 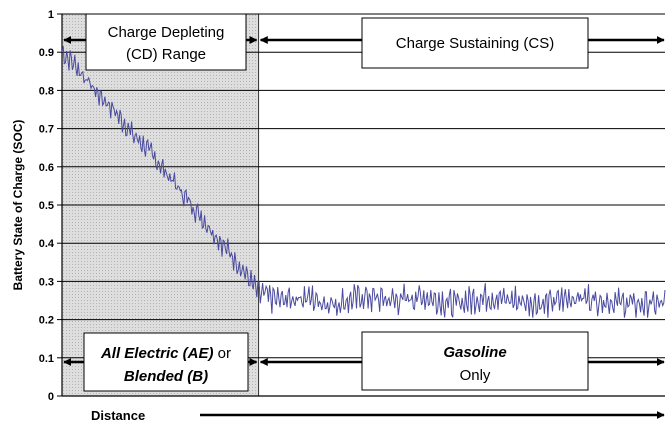 I want to click on cd-range-label-line2: (CD) Range, so click(x=166, y=54).